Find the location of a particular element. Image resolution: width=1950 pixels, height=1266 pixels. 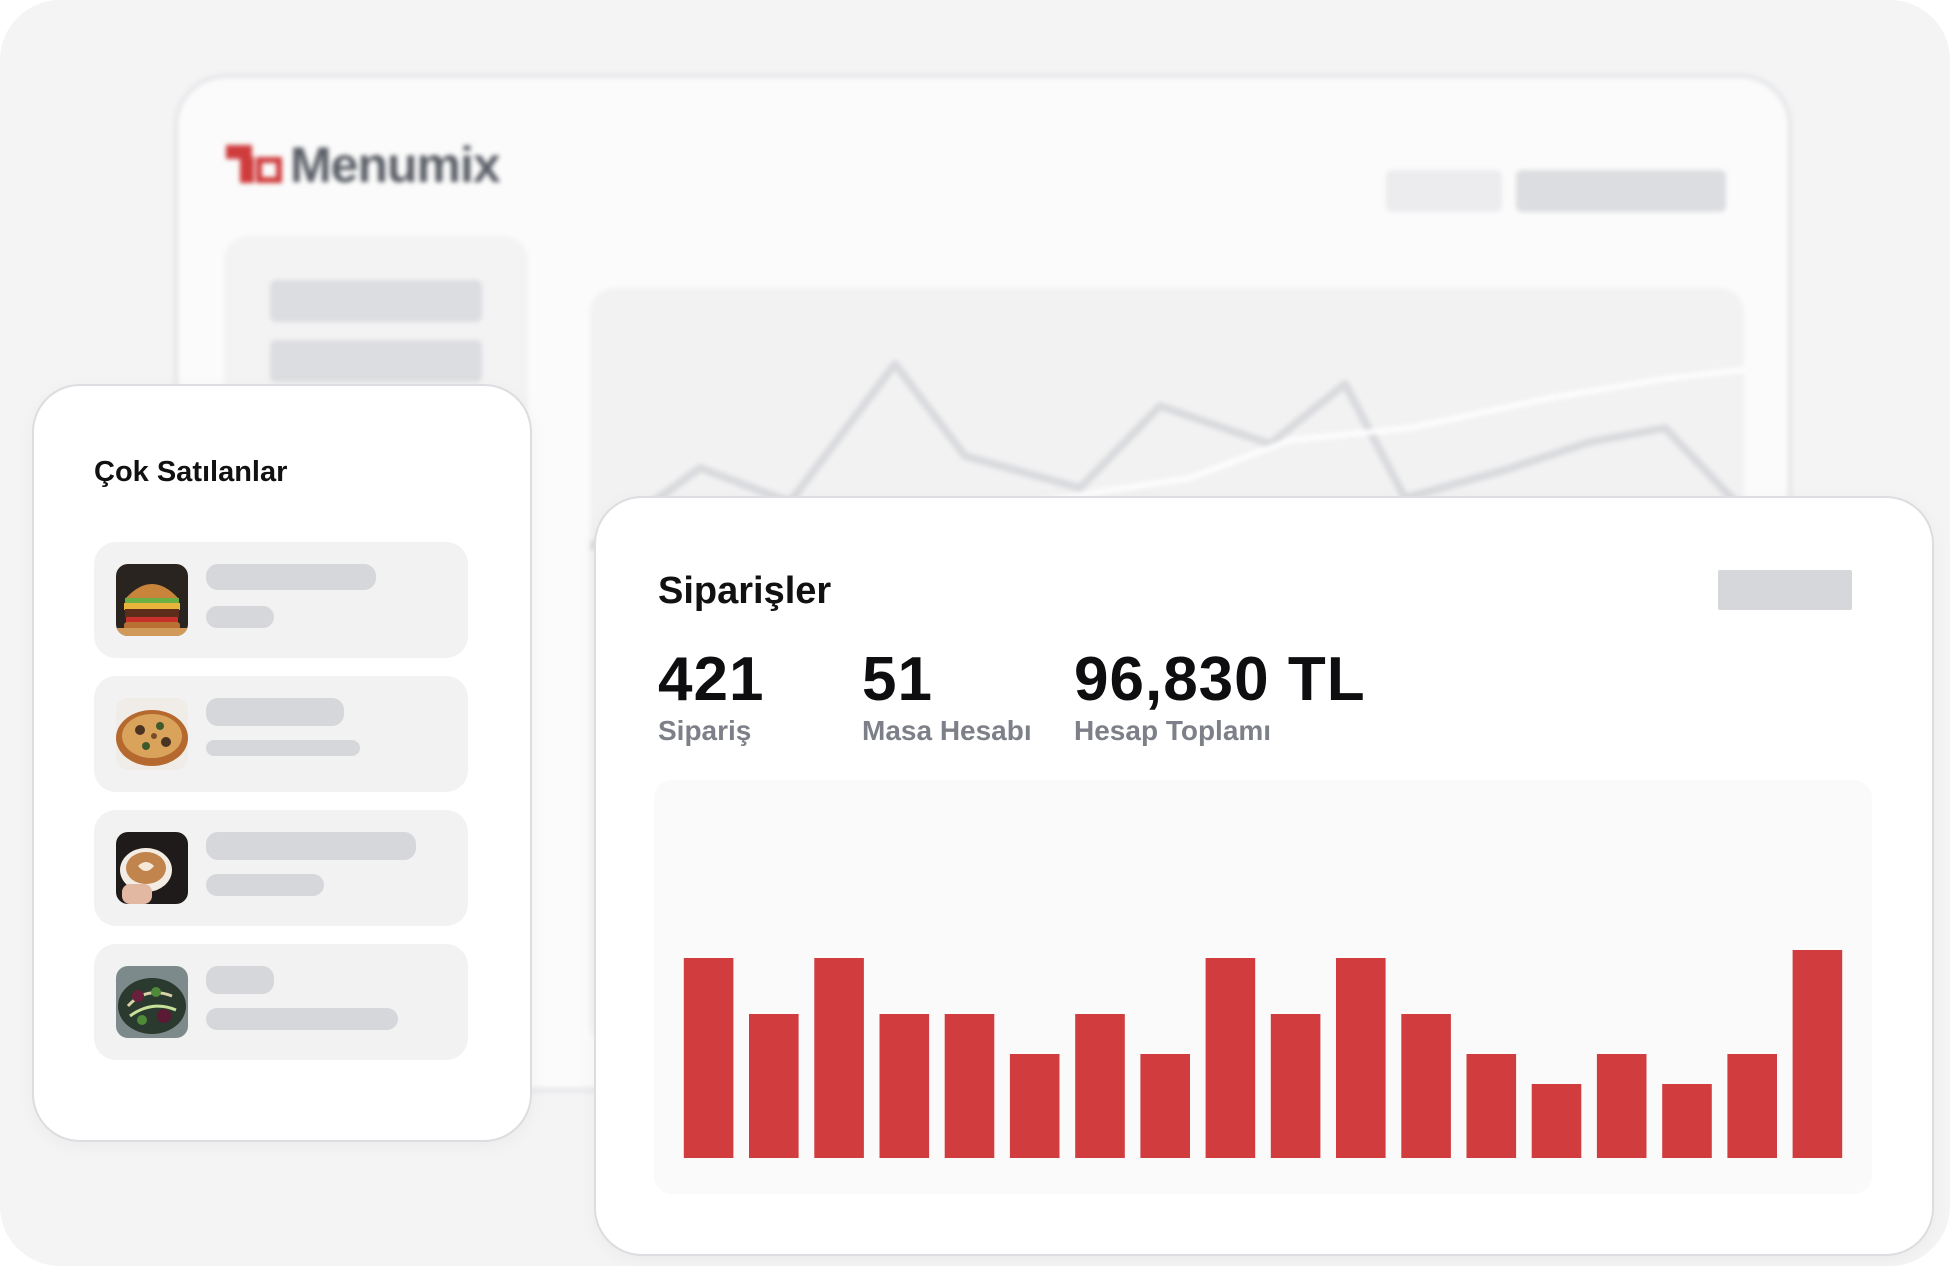

menumix-logo-icon is located at coordinates (254, 164).